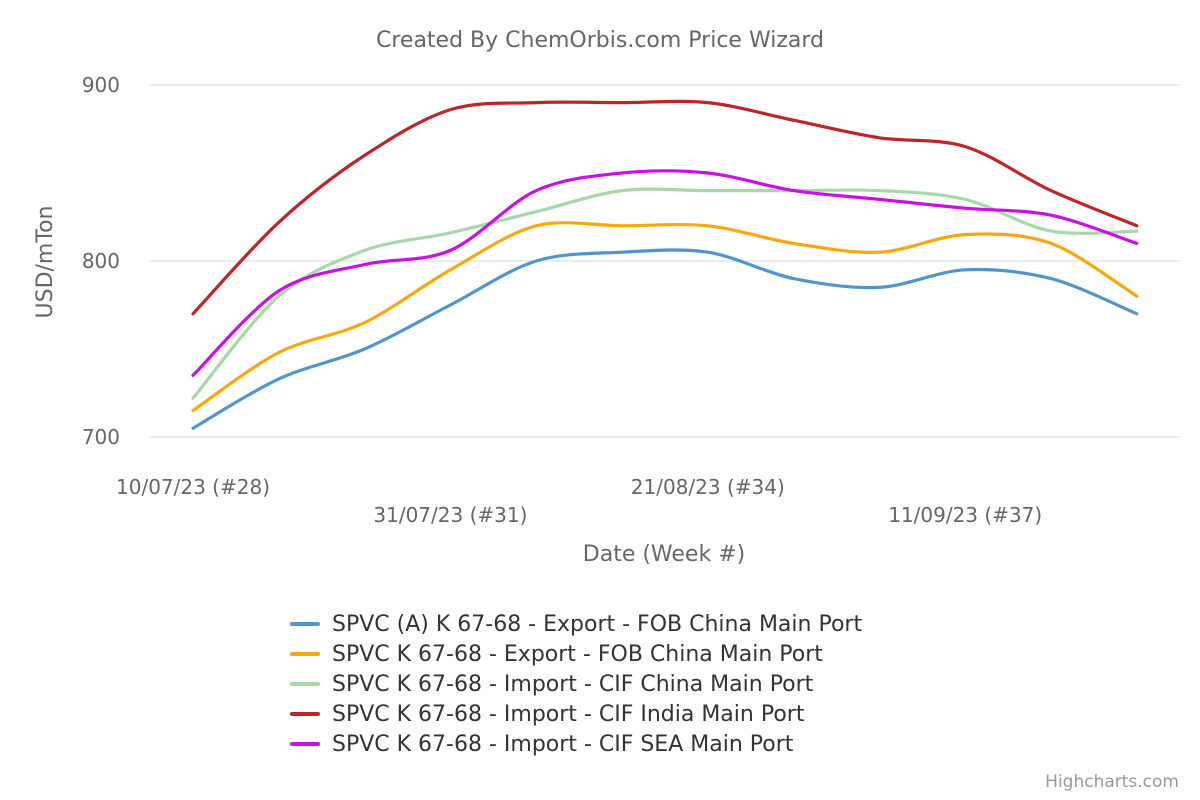  Describe the element at coordinates (1112, 782) in the screenshot. I see `credits-link: Highcharts.com` at that location.